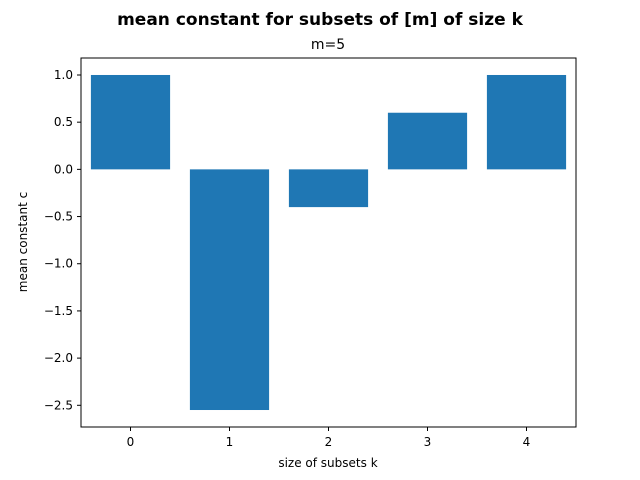  What do you see at coordinates (63, 169) in the screenshot?
I see `y-tick-label: 0.0` at bounding box center [63, 169].